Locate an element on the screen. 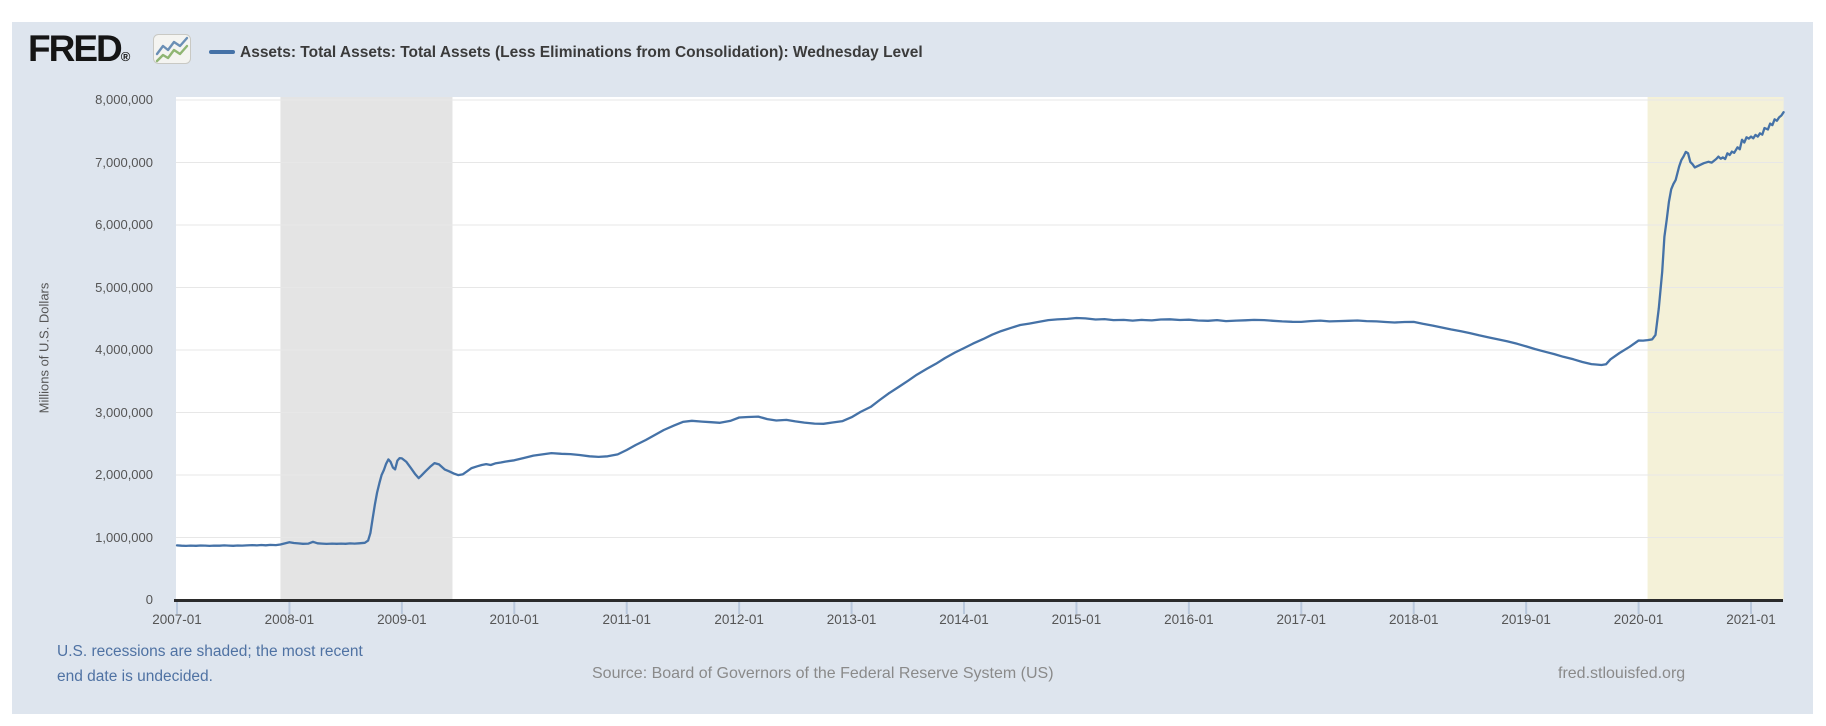  x-tick-label: 2016-01 is located at coordinates (1189, 619).